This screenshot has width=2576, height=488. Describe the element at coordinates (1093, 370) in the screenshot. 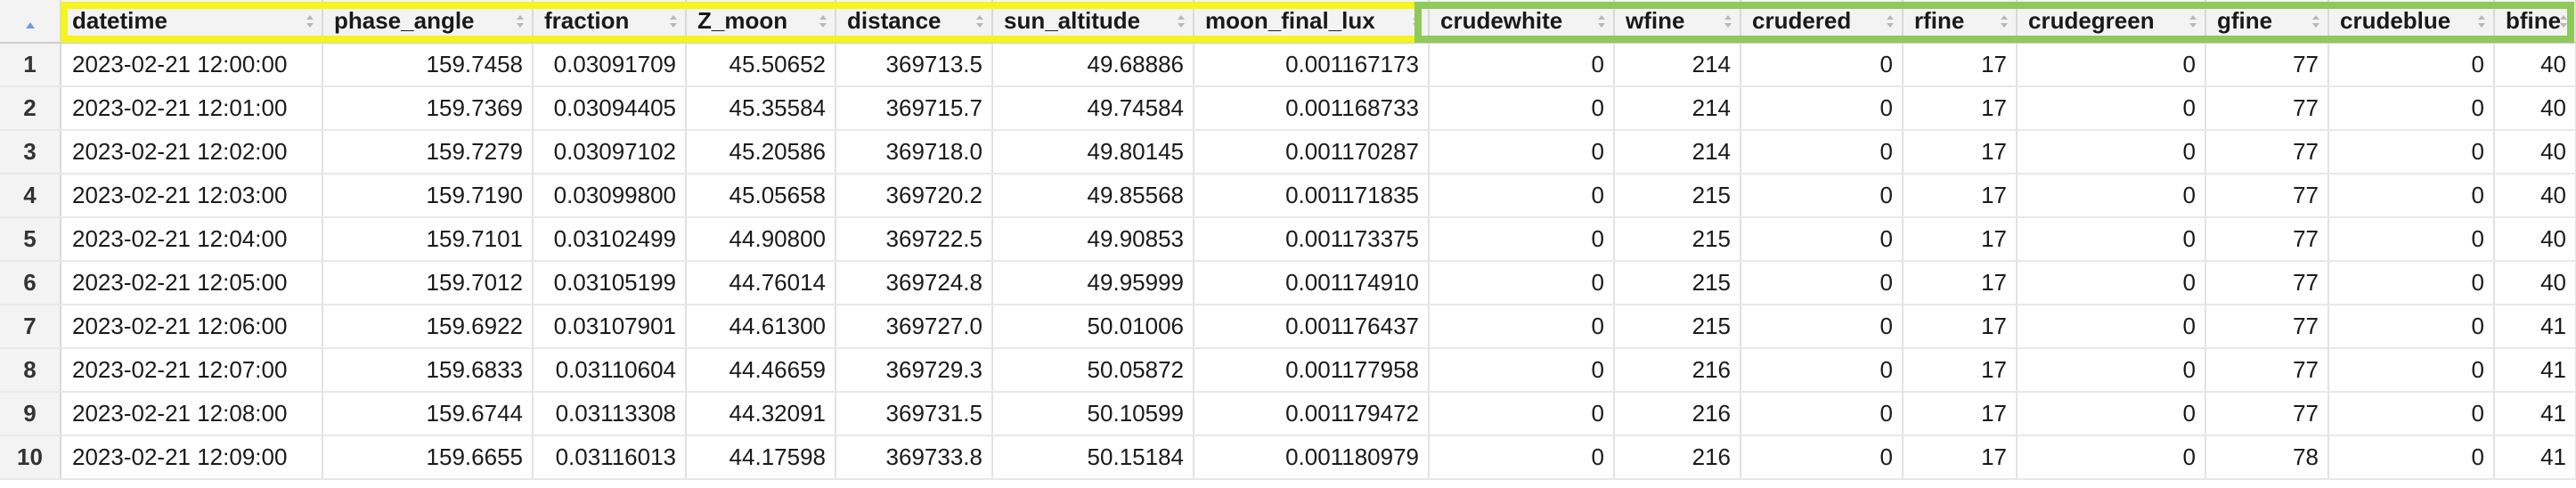

I see `cell-sun_altitude: 50.05872` at that location.